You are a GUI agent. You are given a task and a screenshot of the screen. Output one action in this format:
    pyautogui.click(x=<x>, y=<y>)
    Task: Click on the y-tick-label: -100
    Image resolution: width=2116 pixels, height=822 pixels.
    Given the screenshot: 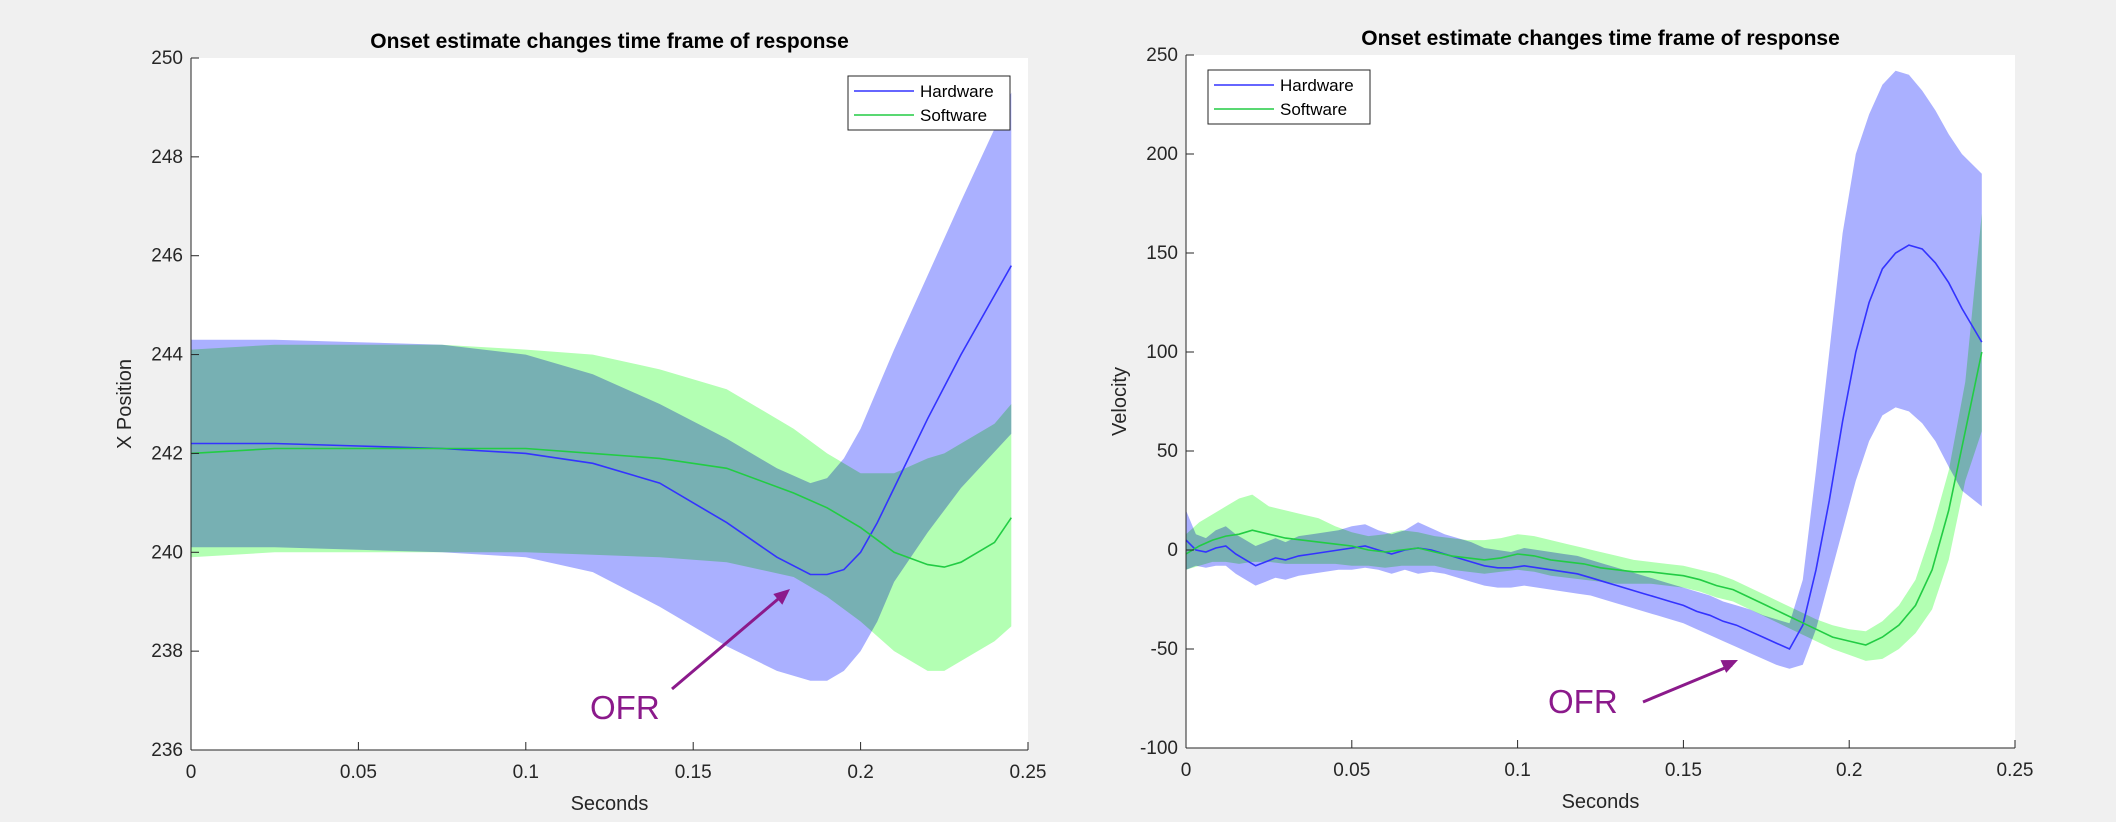 What is the action you would take?
    pyautogui.click(x=1159, y=748)
    